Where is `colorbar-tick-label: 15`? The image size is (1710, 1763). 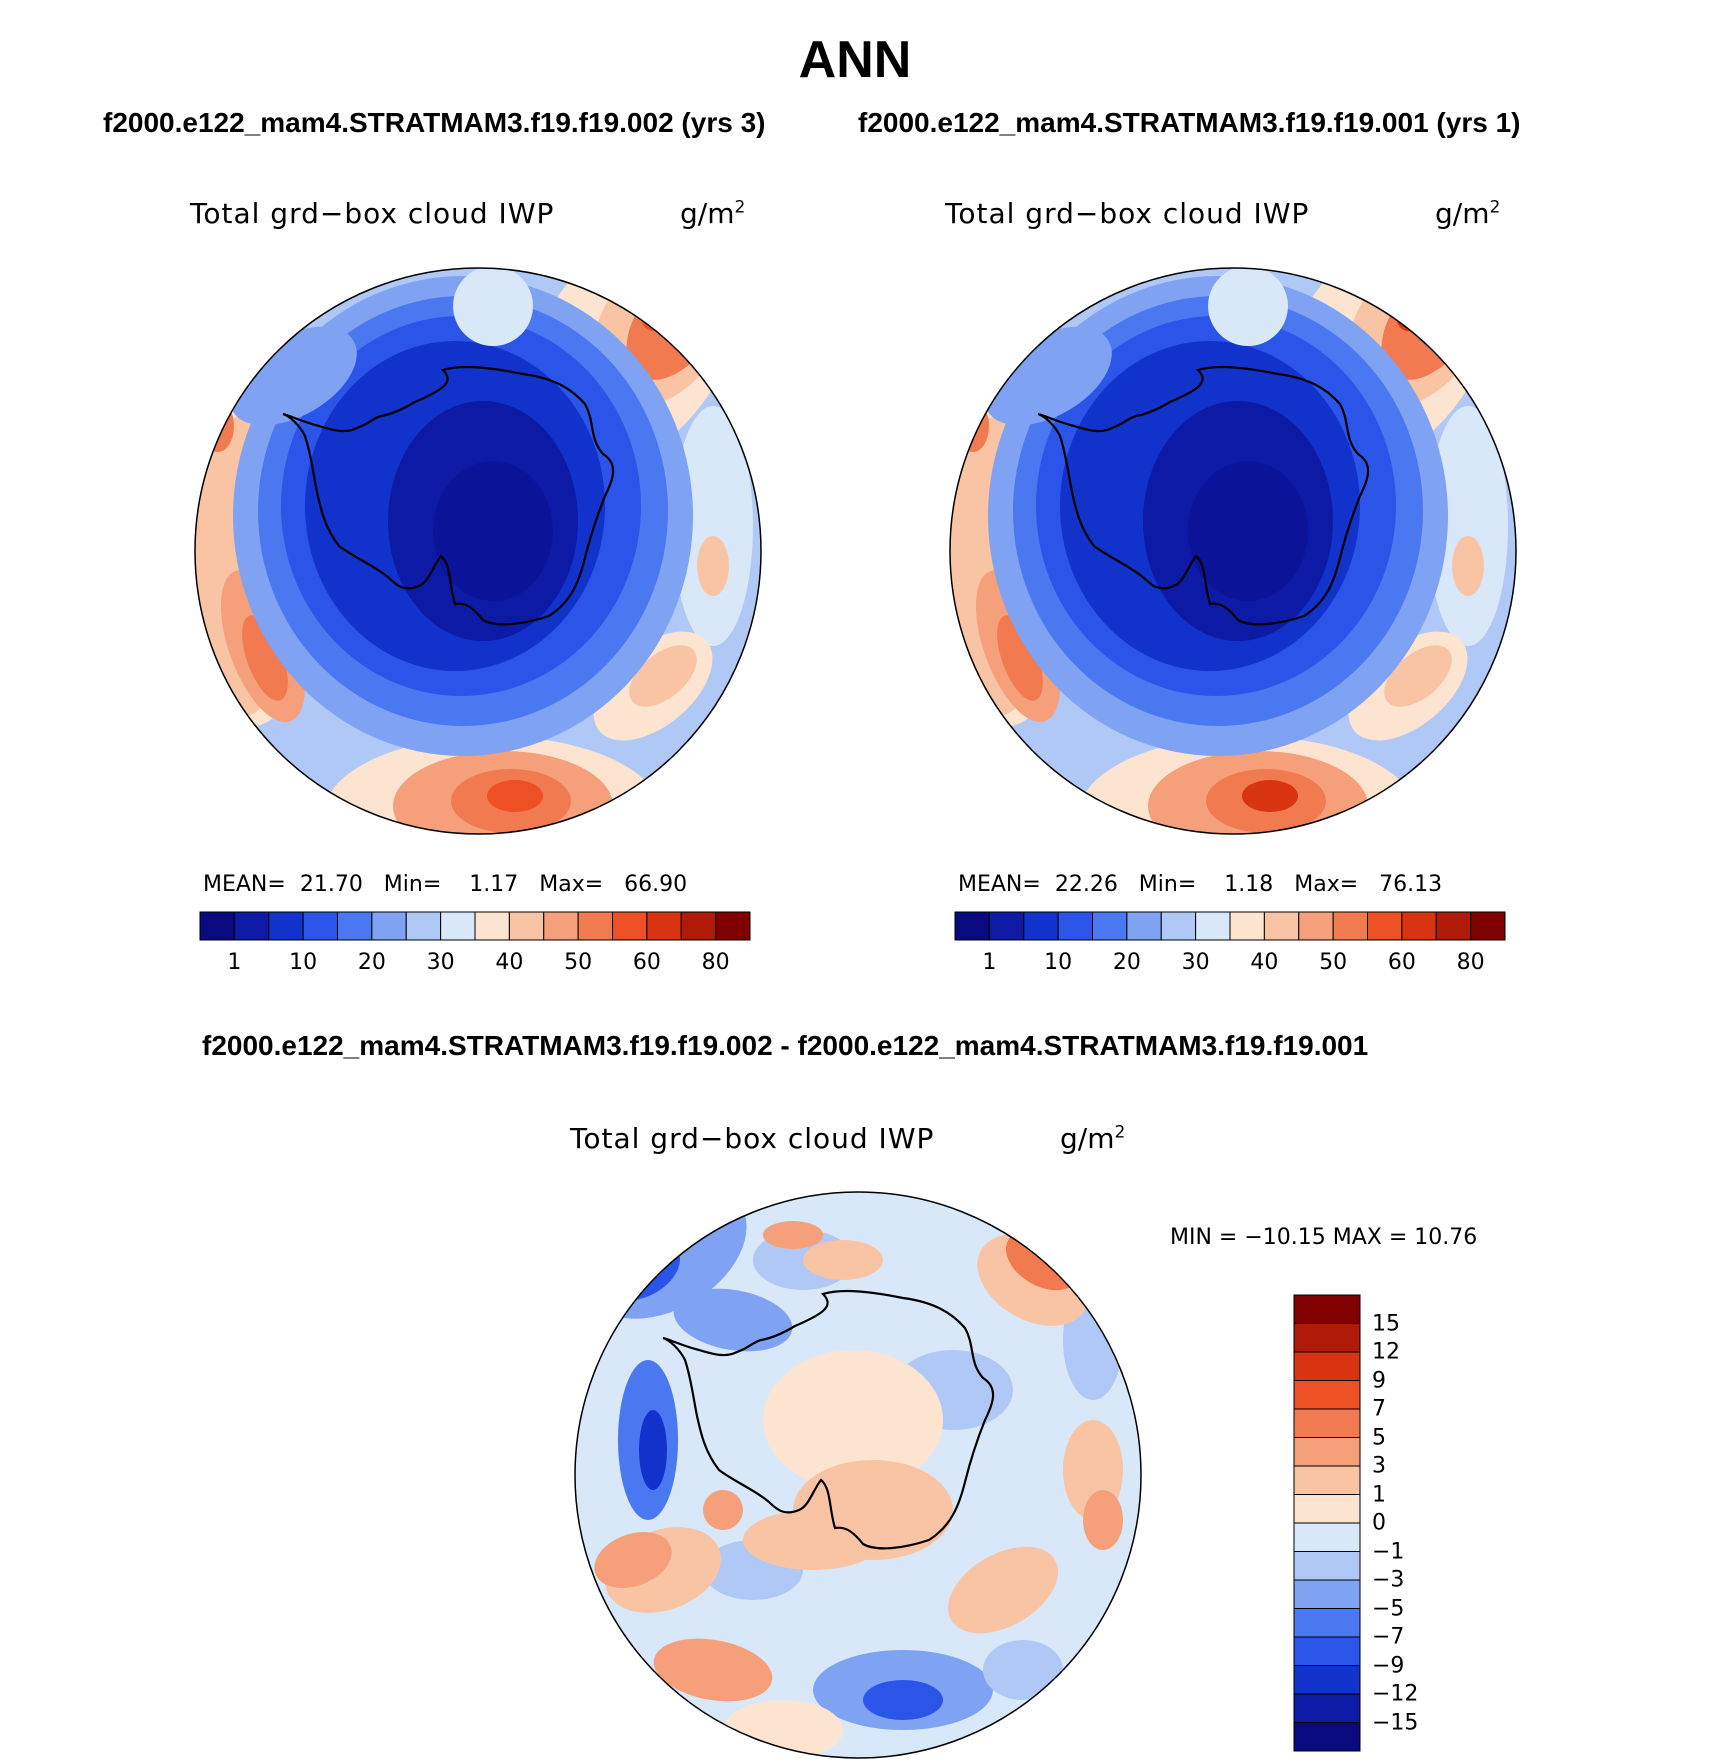
colorbar-tick-label: 15 is located at coordinates (1386, 1323).